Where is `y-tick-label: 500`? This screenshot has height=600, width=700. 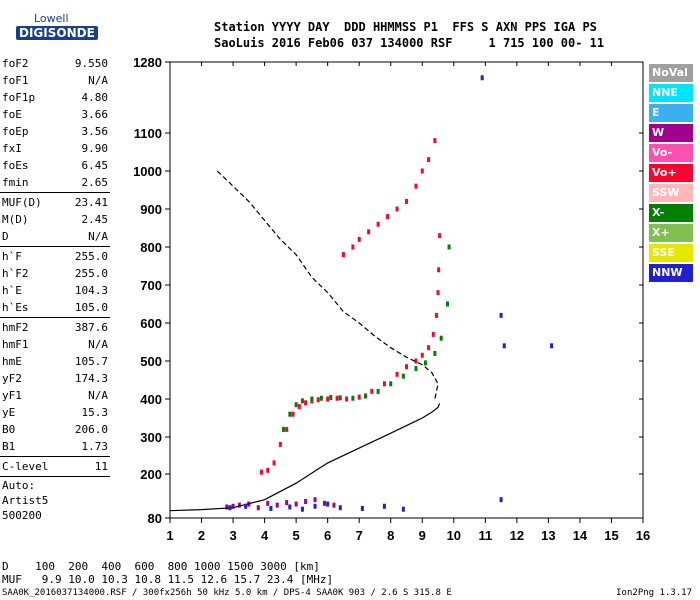 y-tick-label: 500 is located at coordinates (151, 361).